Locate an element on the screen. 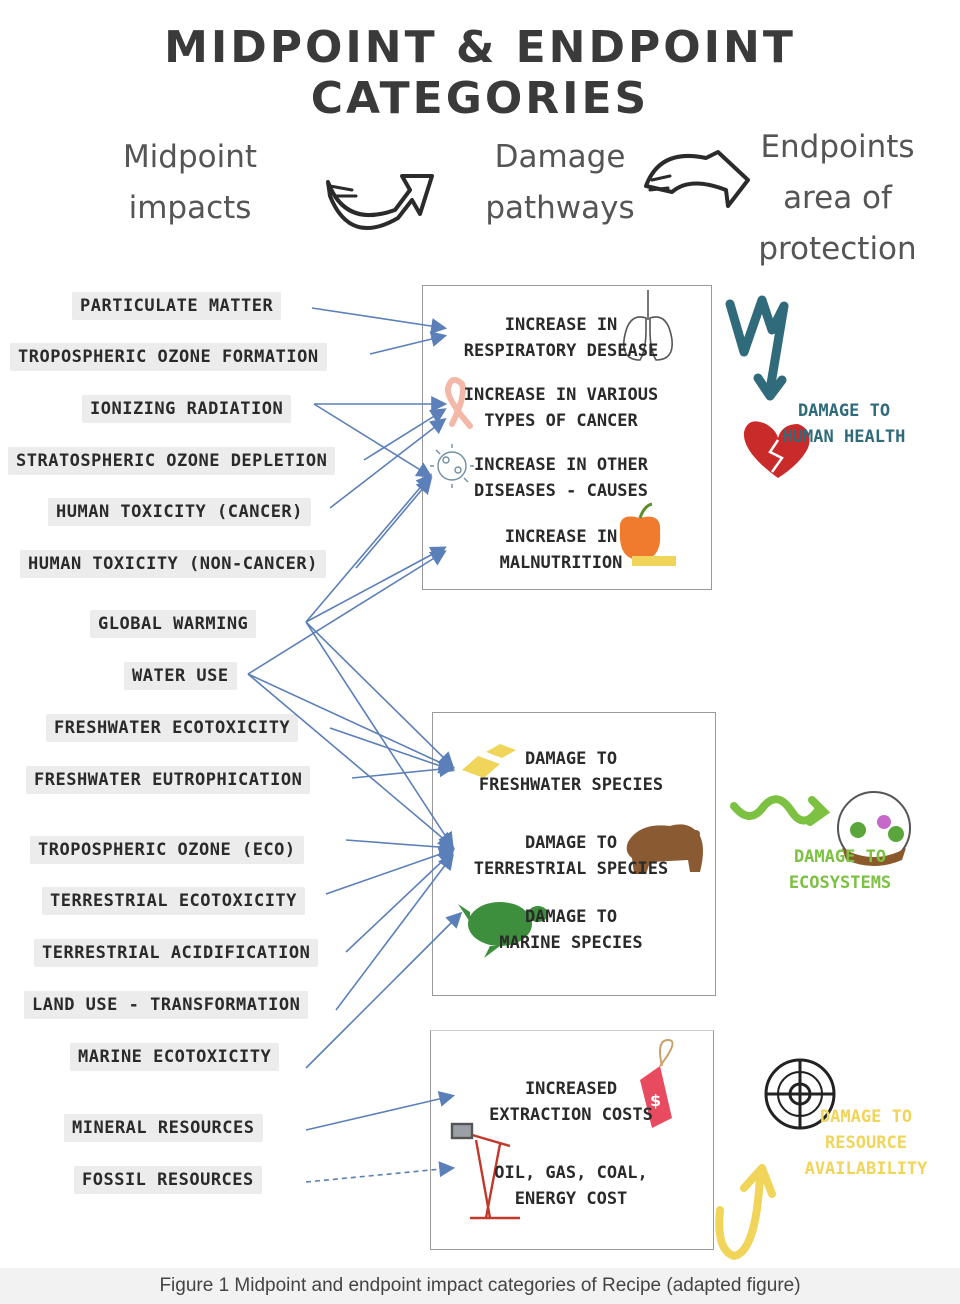  header-midpoint-line: Midpoint is located at coordinates (190, 157).